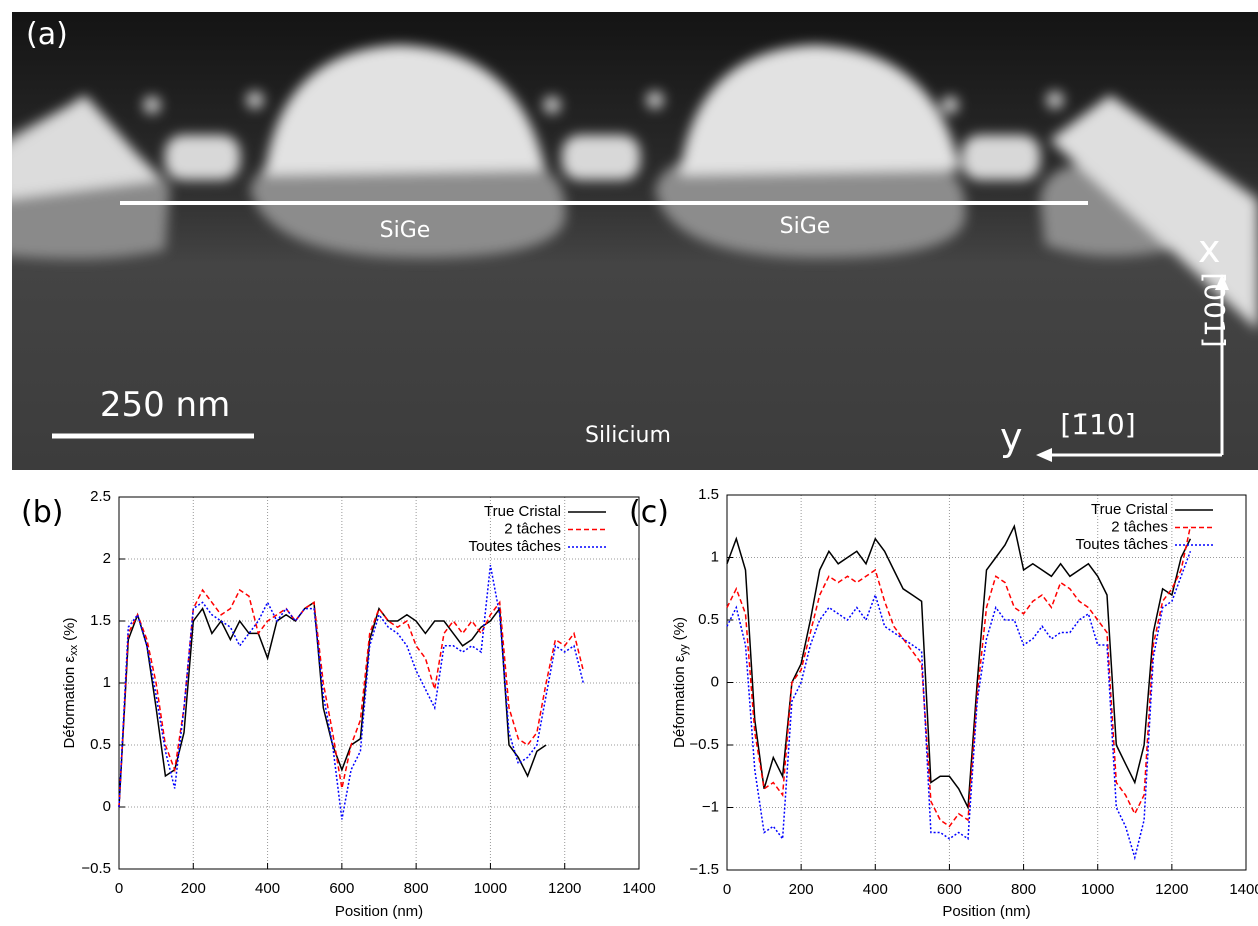 The height and width of the screenshot is (926, 1258). Describe the element at coordinates (1097, 424) in the screenshot. I see `direction-label: [1̄10]` at that location.